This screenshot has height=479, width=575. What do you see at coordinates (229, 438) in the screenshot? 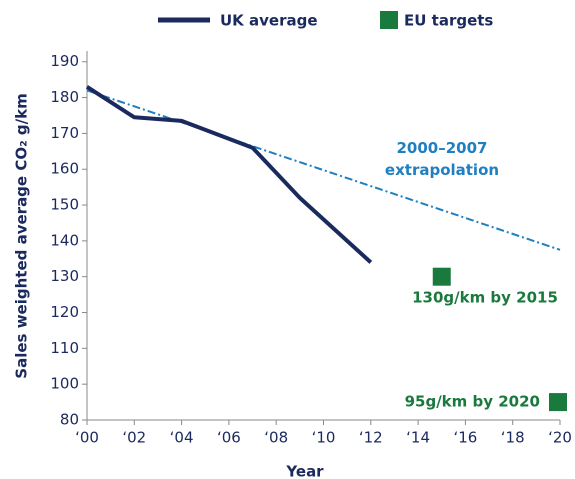
I see `x-tick-label: ‘06` at bounding box center [229, 438].